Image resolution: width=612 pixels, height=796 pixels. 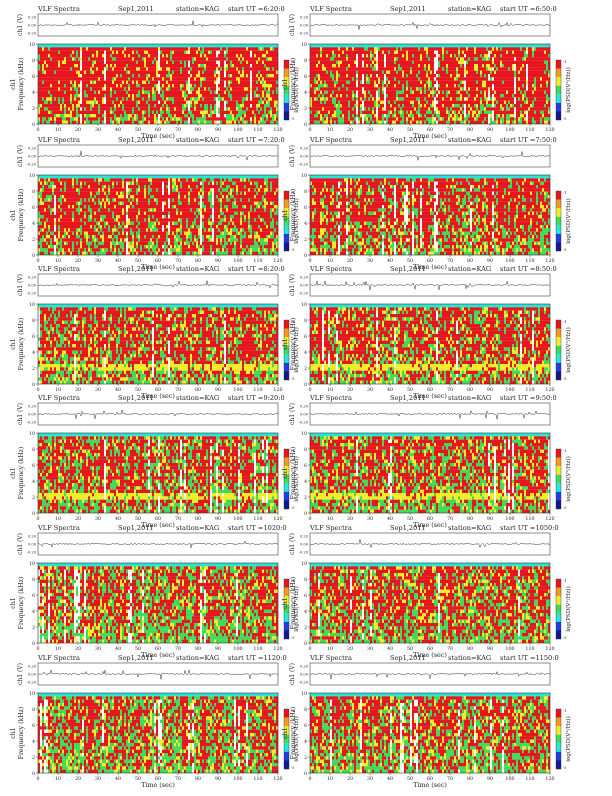 What do you see at coordinates (256, 140) in the screenshot?
I see `panel-start-ut: start UT =7:20:0` at bounding box center [256, 140].